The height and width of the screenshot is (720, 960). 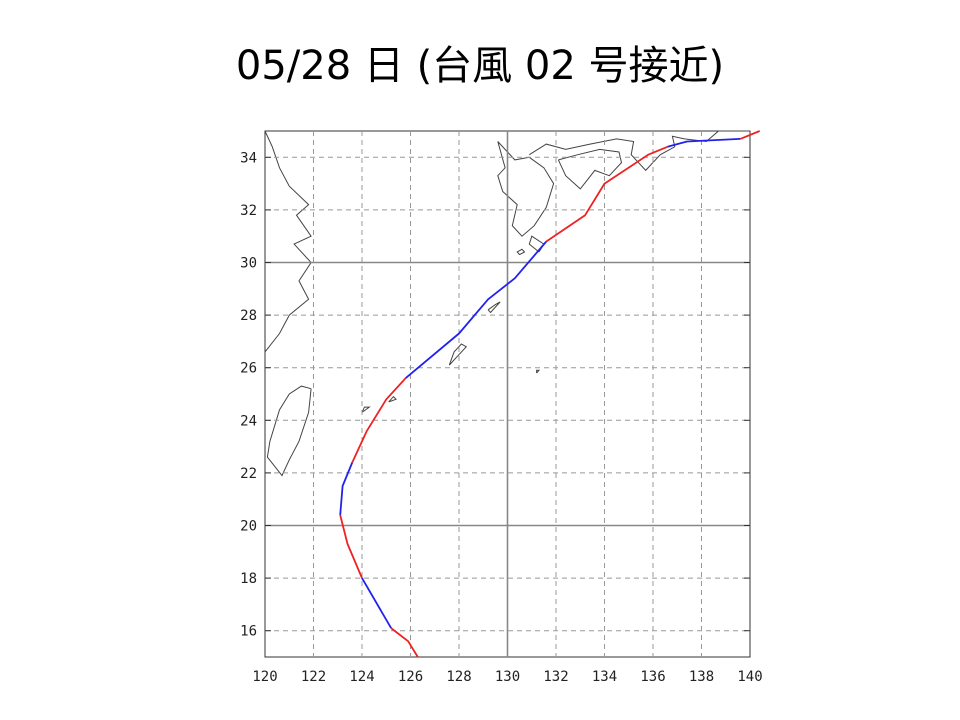 I want to click on ishigaki-islands, so click(x=366, y=409).